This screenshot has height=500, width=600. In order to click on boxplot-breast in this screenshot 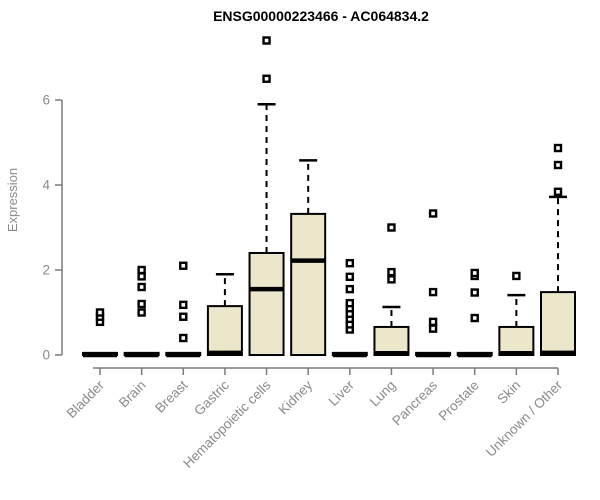, I will do `click(183, 309)`.